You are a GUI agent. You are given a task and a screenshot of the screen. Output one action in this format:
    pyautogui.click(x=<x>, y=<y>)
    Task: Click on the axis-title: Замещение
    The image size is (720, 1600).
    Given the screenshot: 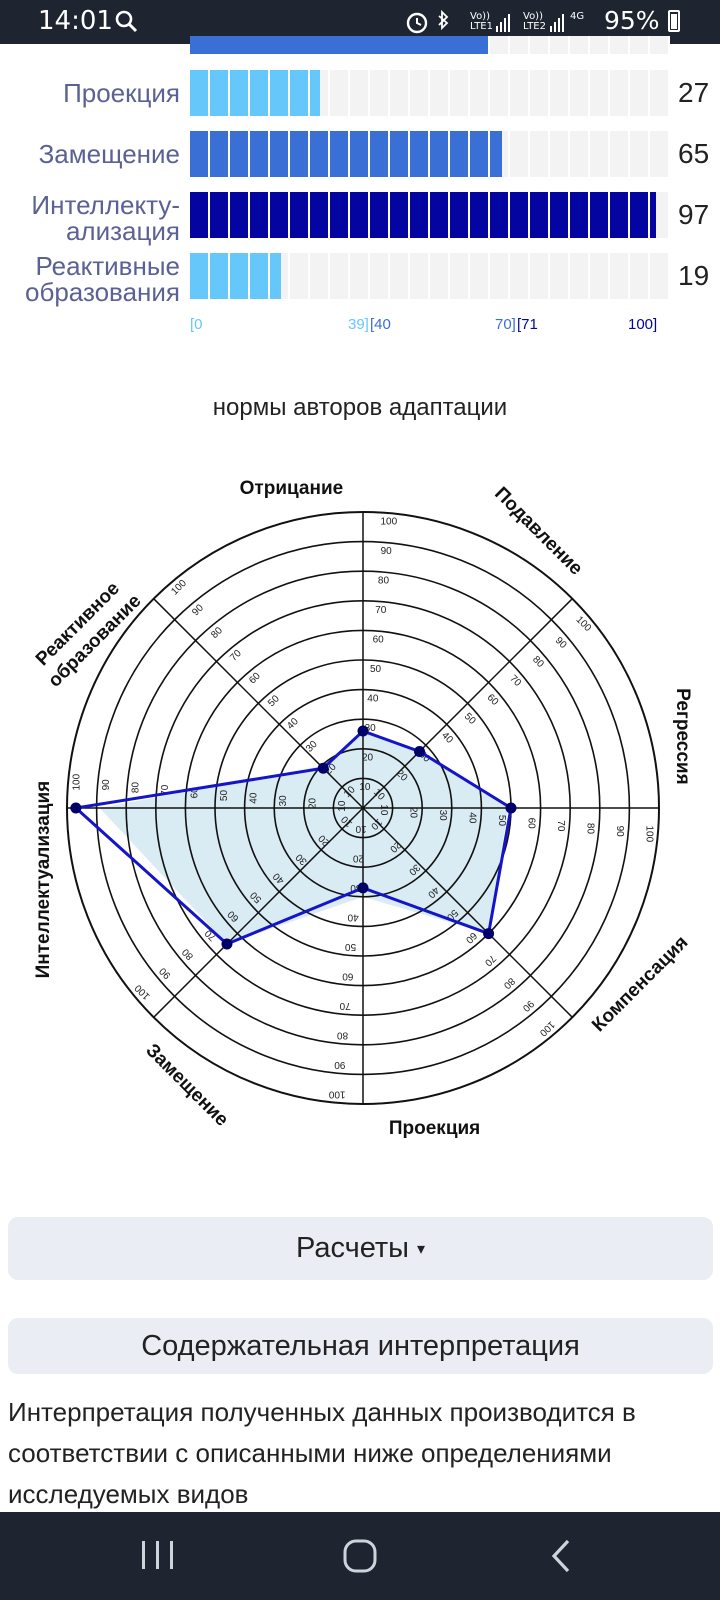 What is the action you would take?
    pyautogui.click(x=187, y=1085)
    